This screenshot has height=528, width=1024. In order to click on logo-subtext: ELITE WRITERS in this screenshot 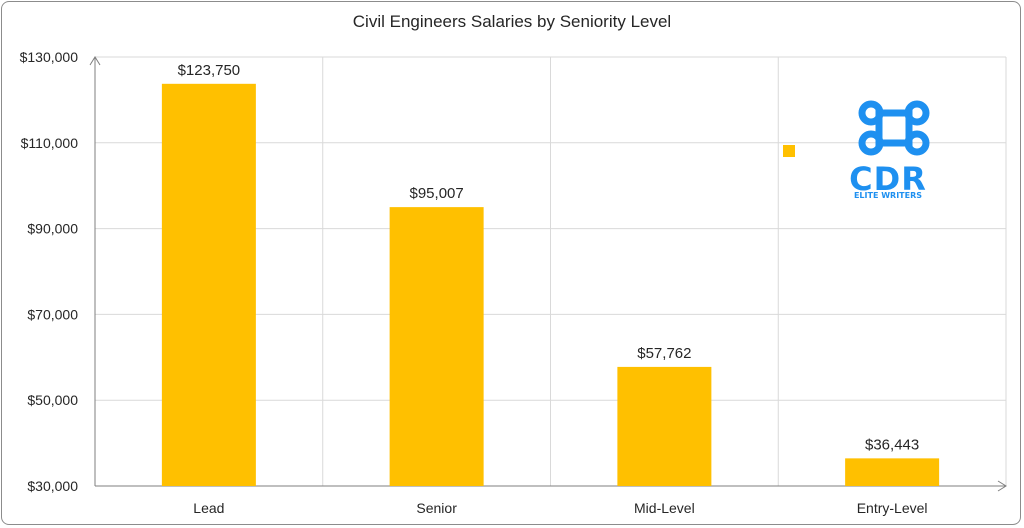, I will do `click(888, 195)`.